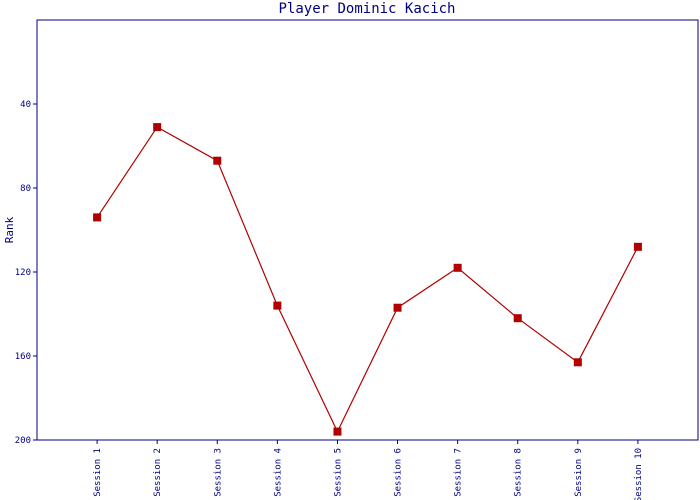 The height and width of the screenshot is (500, 700). I want to click on y-tick-label: 200, so click(23, 441).